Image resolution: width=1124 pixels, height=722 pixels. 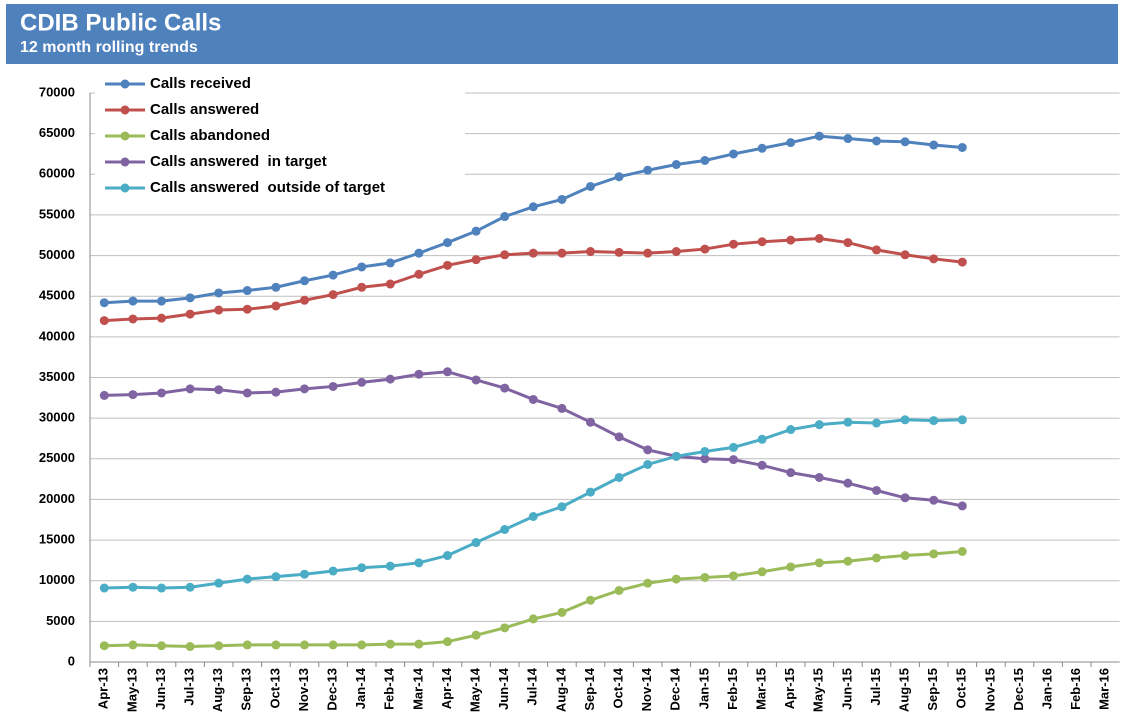 I want to click on x-tick-label: Feb-15, so click(x=732, y=689).